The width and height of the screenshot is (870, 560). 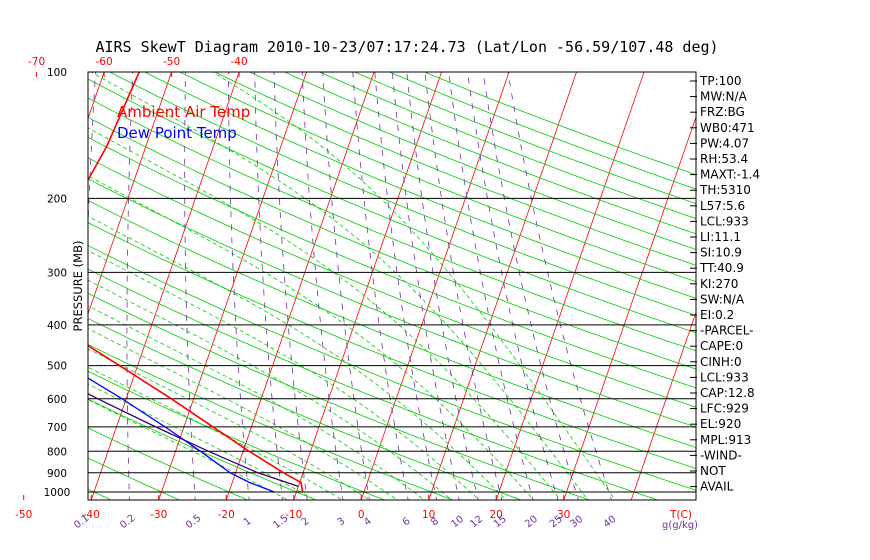 I want to click on stability-index-entry: TT:40.9, so click(x=721, y=268).